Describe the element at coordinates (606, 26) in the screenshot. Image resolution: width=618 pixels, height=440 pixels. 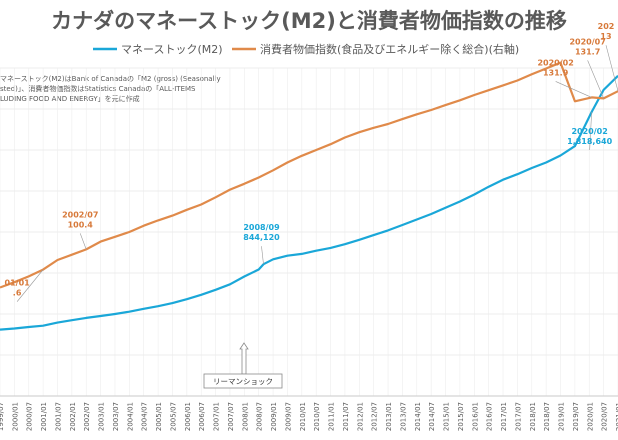
I see `annotation-label: 202` at that location.